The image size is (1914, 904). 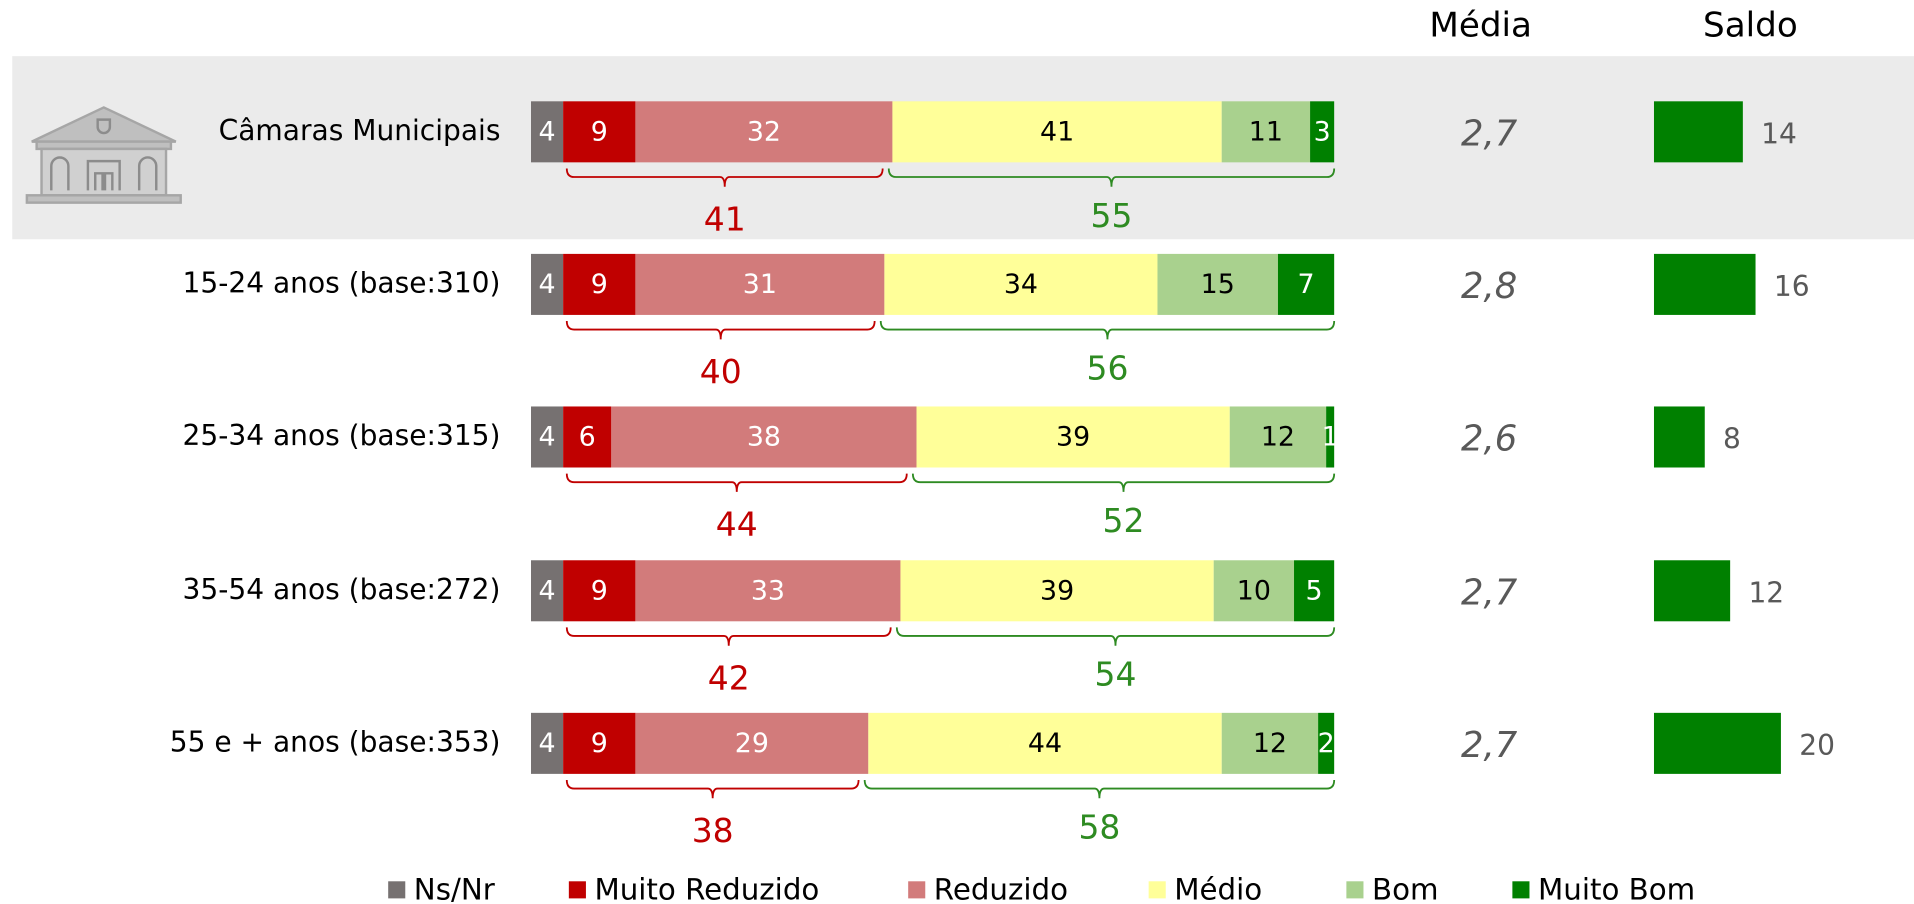 What do you see at coordinates (1112, 215) in the screenshot?
I see `positive-total: 55` at bounding box center [1112, 215].